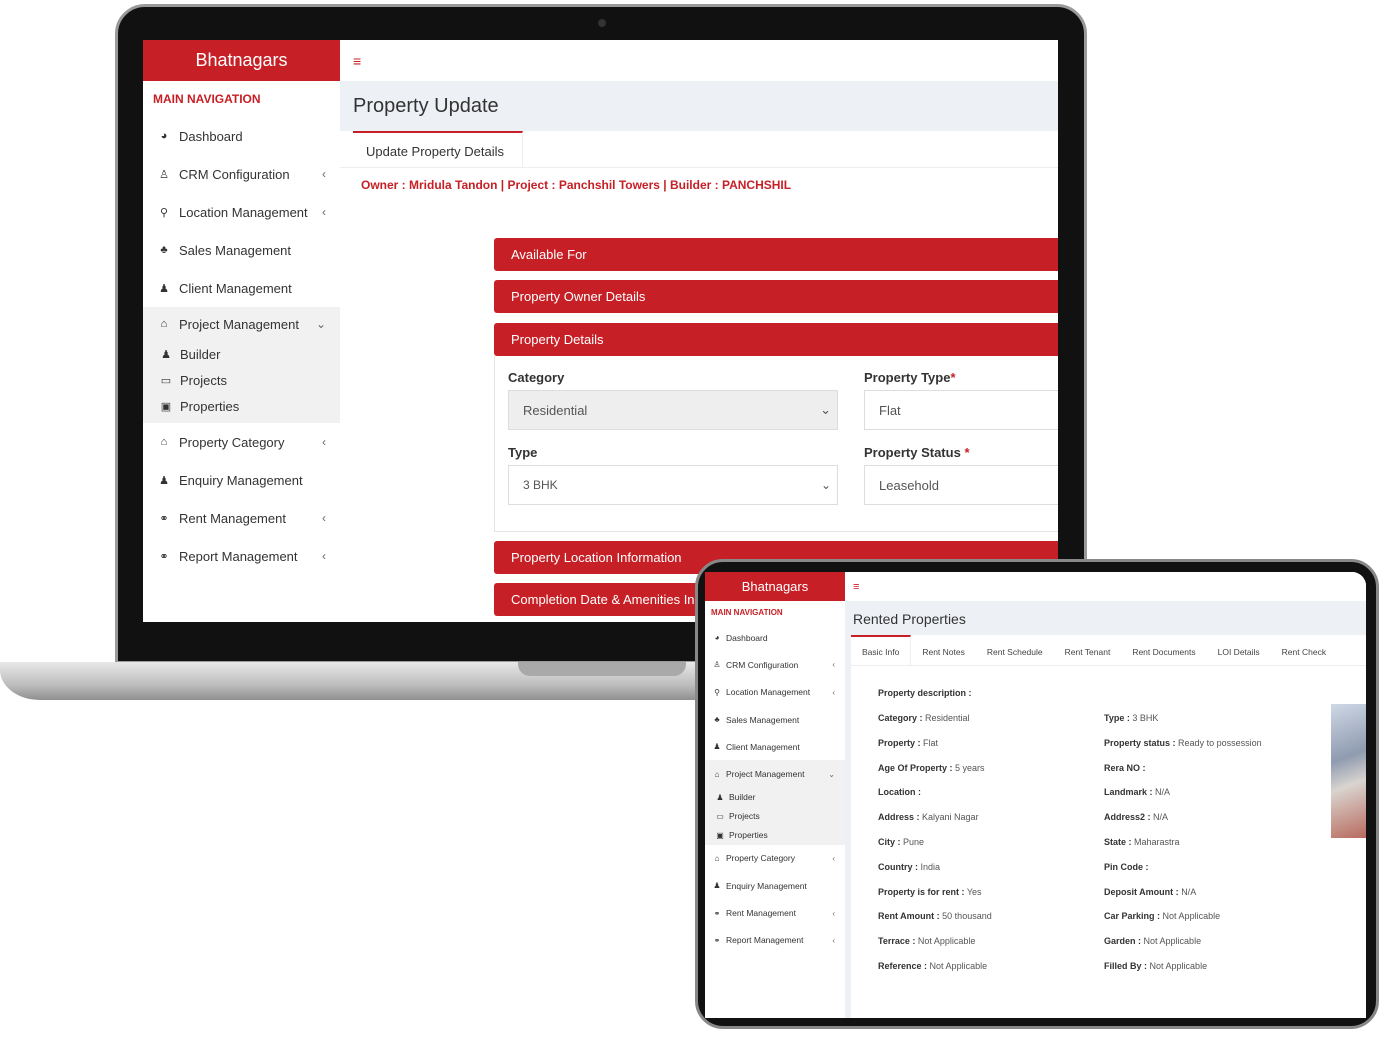  What do you see at coordinates (763, 746) in the screenshot?
I see `nav-label: Client Management` at bounding box center [763, 746].